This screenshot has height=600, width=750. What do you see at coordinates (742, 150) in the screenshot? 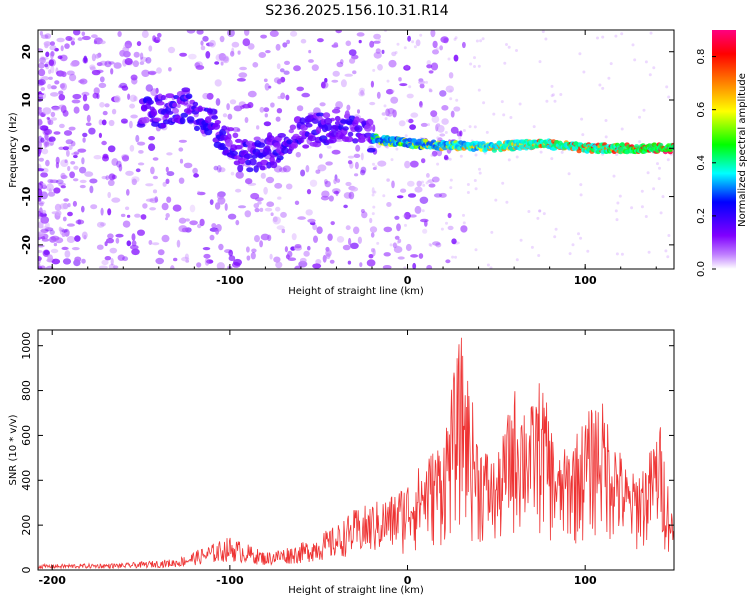
I see `colorbar-label: Normalized spectral amplitude` at bounding box center [742, 150].